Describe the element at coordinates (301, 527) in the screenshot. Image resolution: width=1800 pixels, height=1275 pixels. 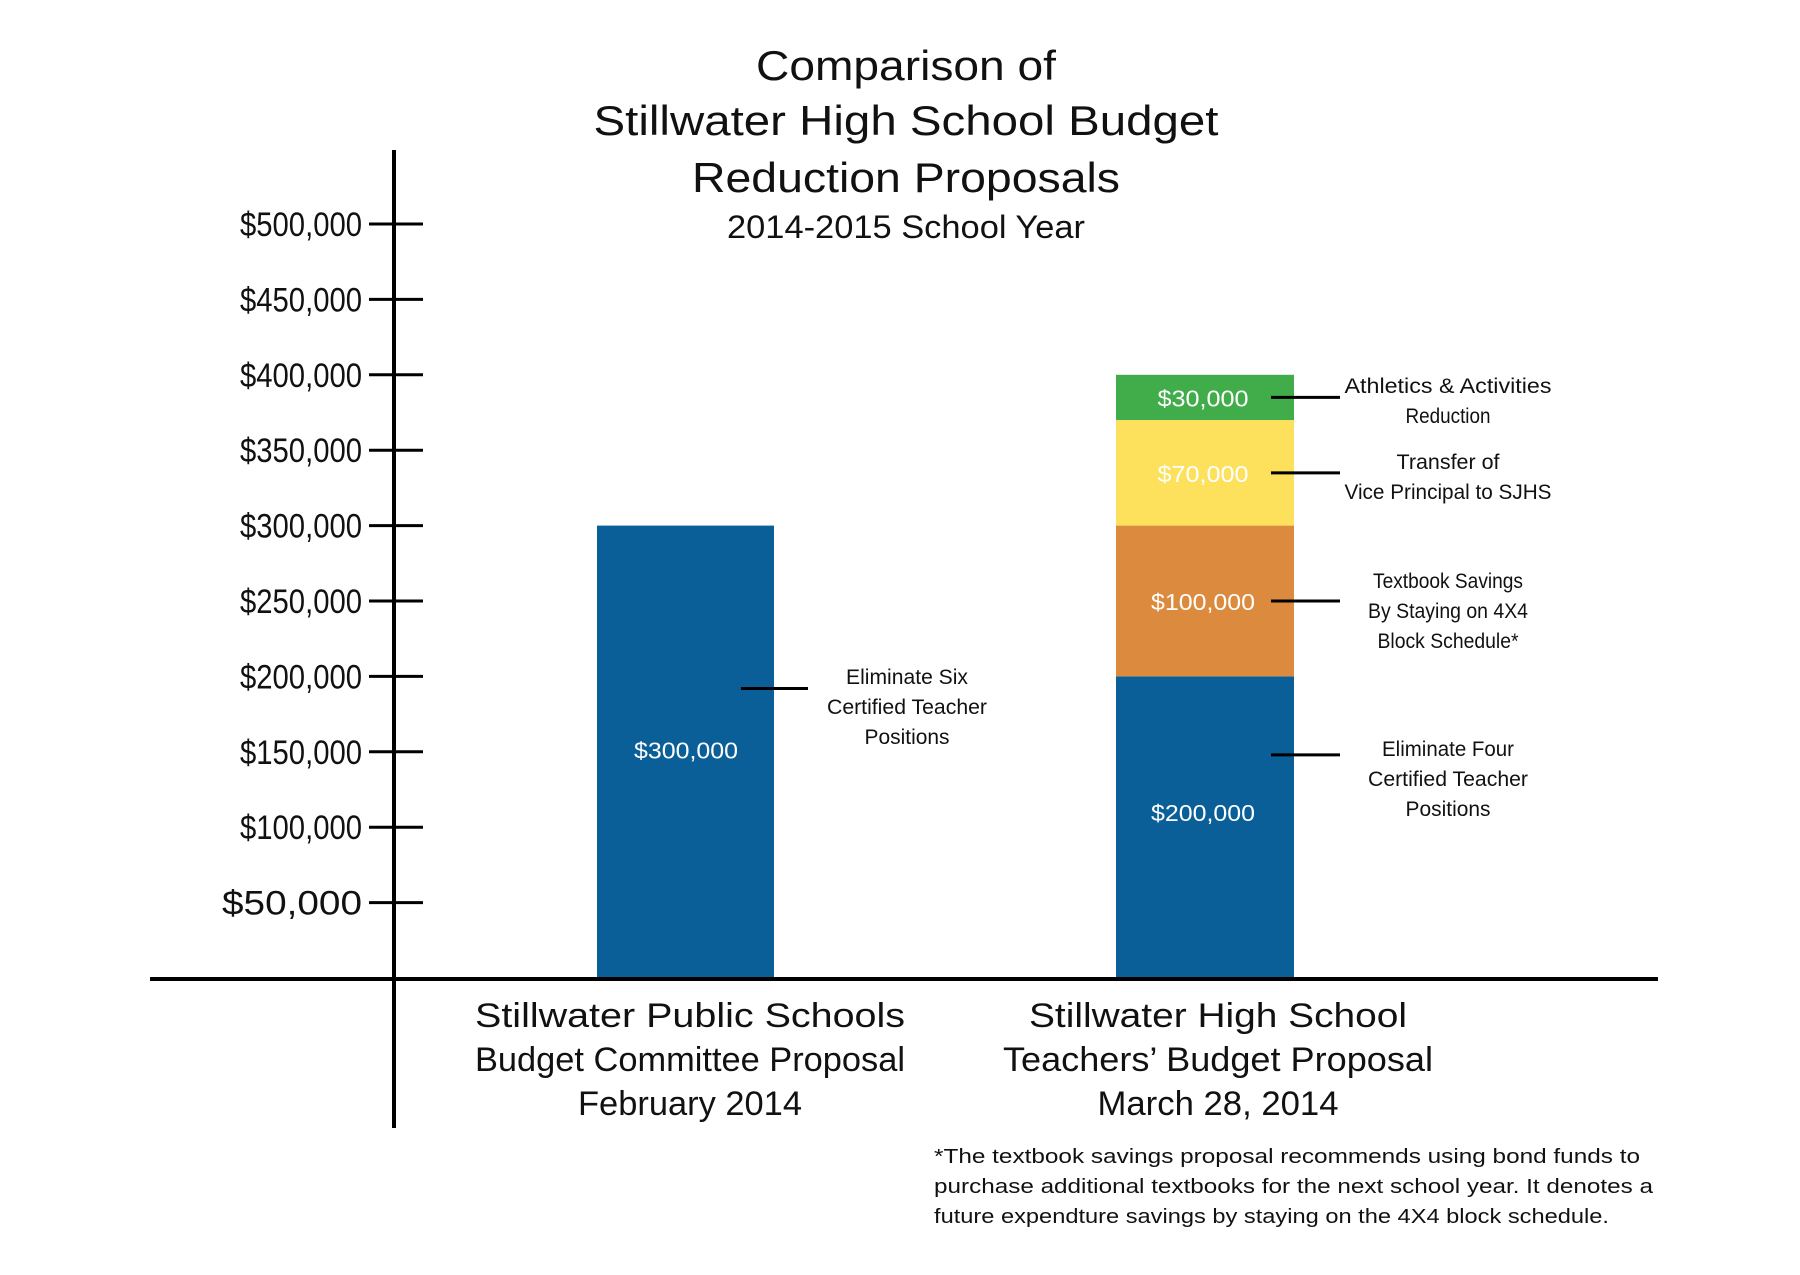
I see `y-tick-label: $300,000` at that location.